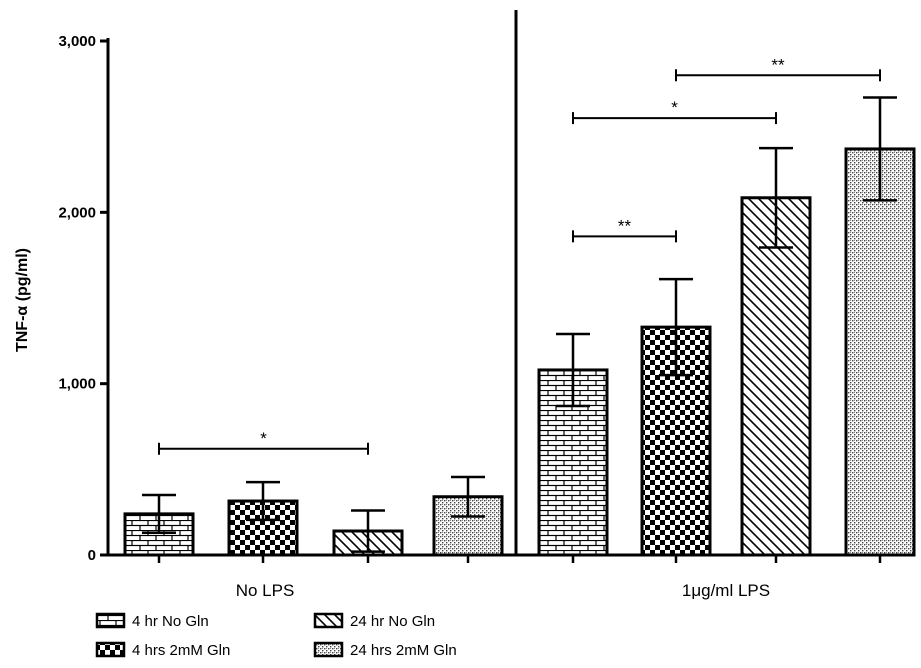 The width and height of the screenshot is (921, 668). What do you see at coordinates (92, 555) in the screenshot?
I see `y-tick-label: 0` at bounding box center [92, 555].